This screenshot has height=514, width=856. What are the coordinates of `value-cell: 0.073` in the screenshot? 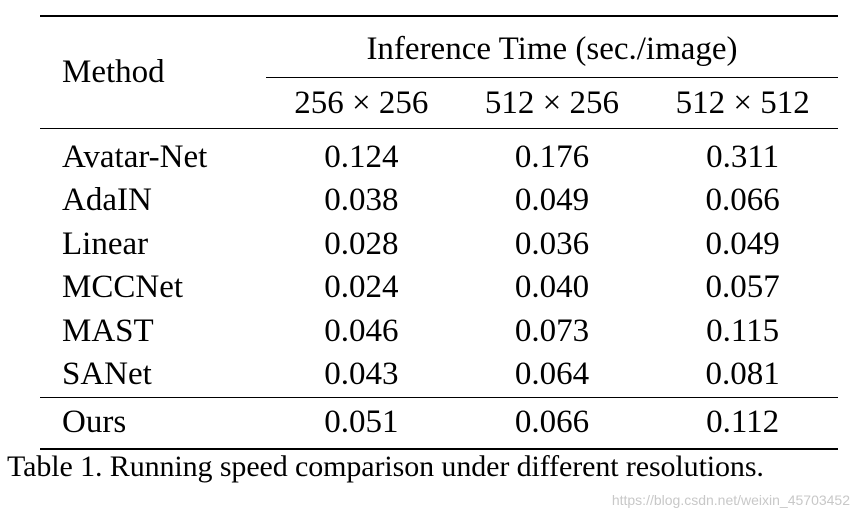 It's located at (552, 330).